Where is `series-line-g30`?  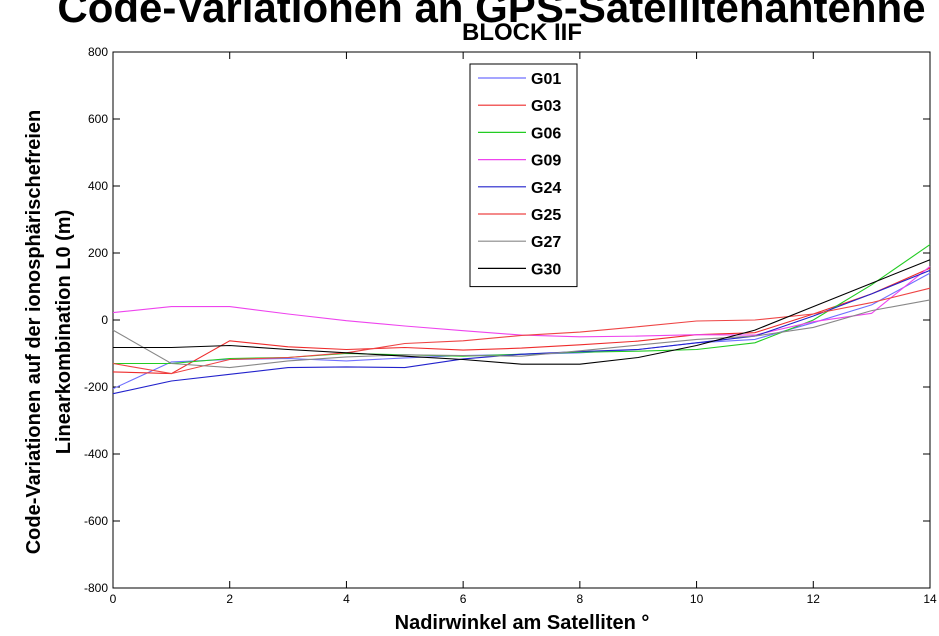
series-line-g30 is located at coordinates (522, 312).